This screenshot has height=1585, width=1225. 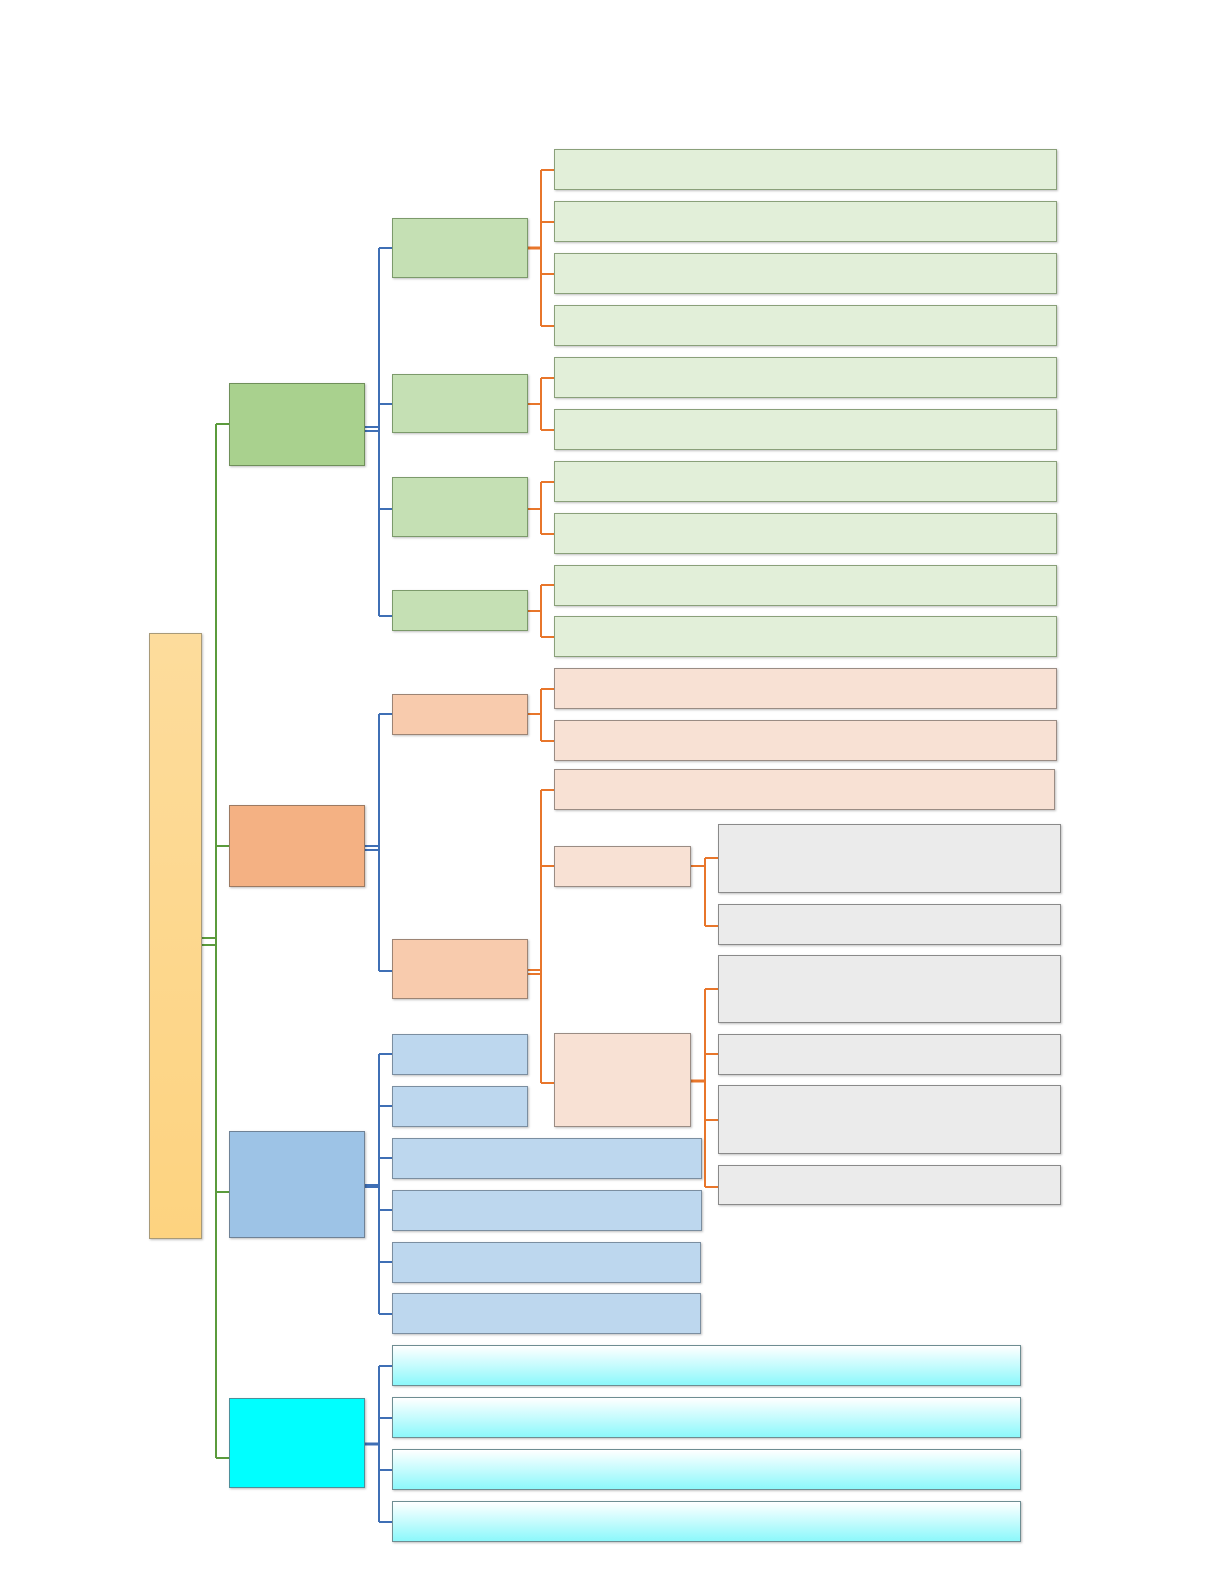 I want to click on cyan-branch-node, so click(x=297, y=1443).